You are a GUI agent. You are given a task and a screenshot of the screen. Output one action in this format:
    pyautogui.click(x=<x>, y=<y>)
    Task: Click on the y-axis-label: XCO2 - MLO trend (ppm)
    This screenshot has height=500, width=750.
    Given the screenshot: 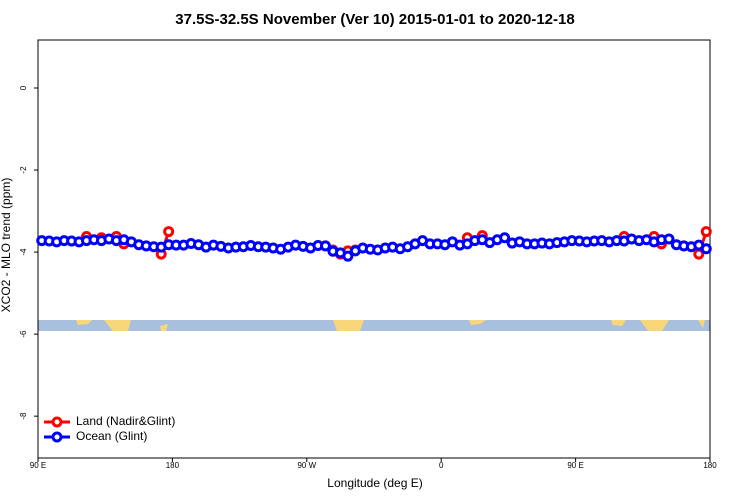 What is the action you would take?
    pyautogui.click(x=6, y=245)
    